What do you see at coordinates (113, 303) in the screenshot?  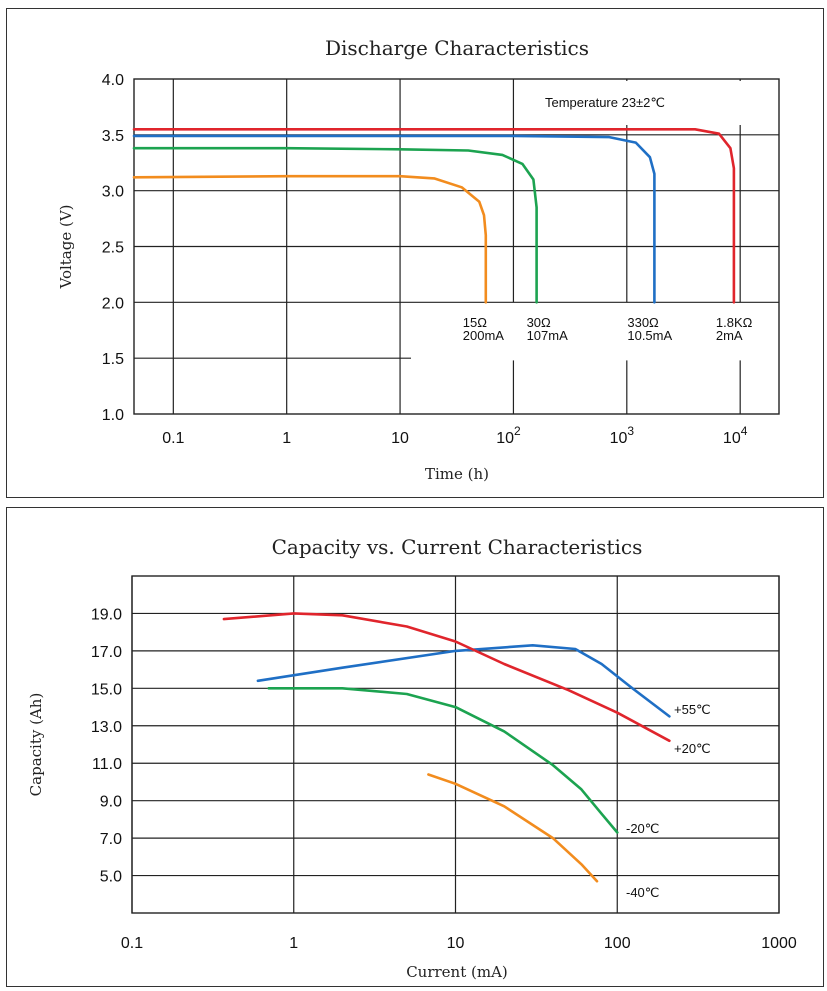 I see `y-tick-label: 2.0` at bounding box center [113, 303].